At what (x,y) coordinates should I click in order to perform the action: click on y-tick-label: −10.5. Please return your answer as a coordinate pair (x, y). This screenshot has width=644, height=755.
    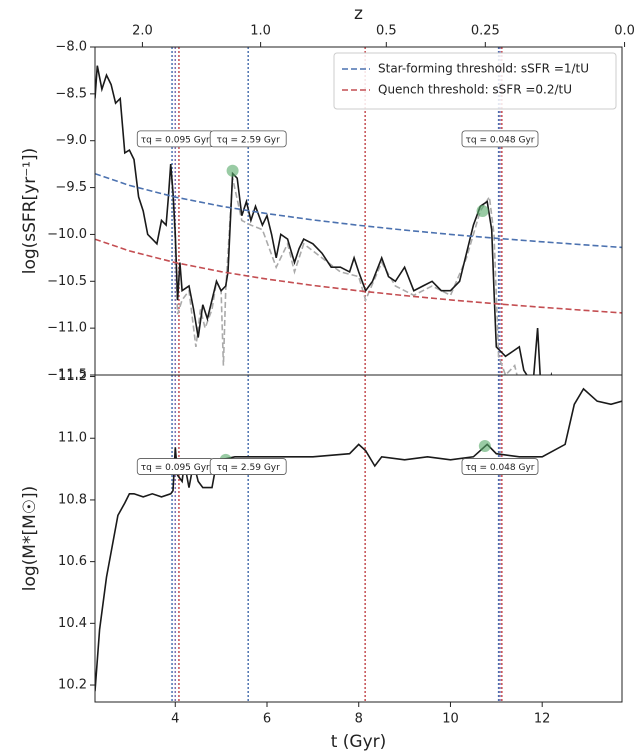
    Looking at the image, I should click on (67, 281).